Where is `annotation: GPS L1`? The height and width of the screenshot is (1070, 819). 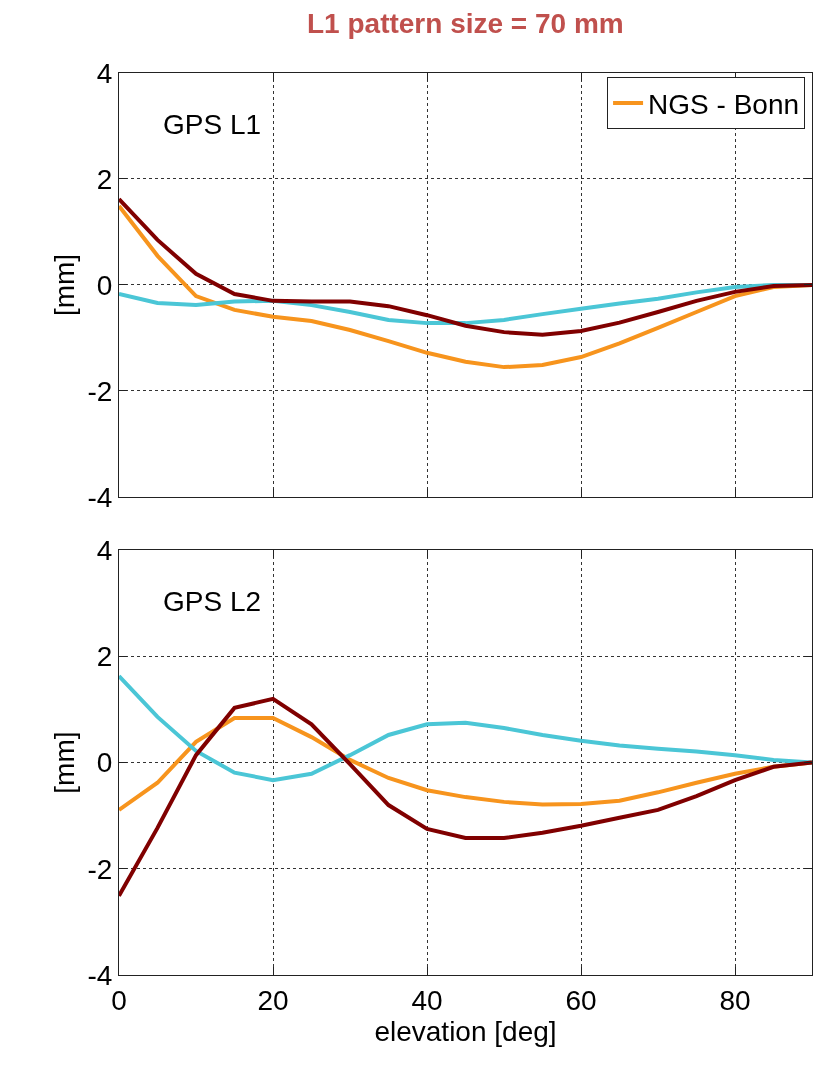 annotation: GPS L1 is located at coordinates (212, 124).